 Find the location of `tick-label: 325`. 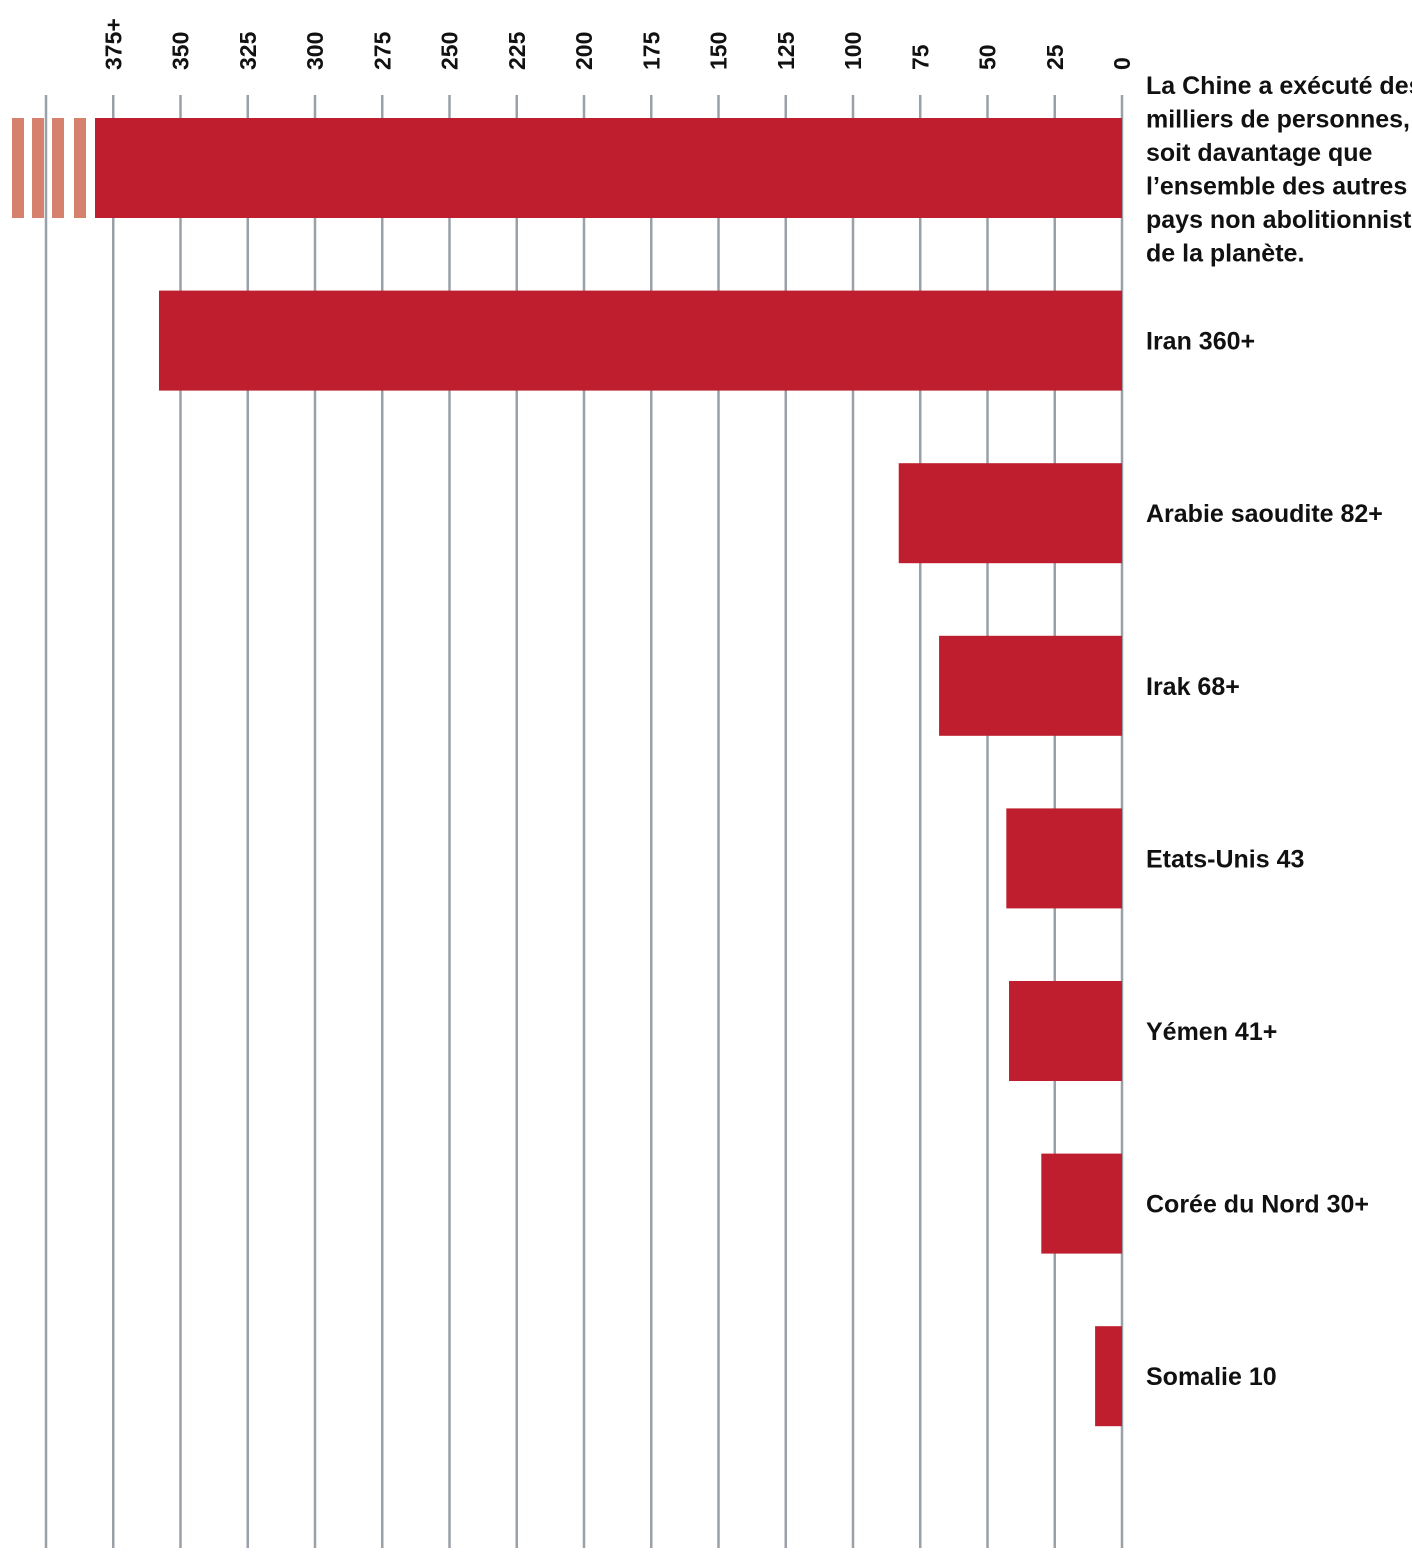

tick-label: 325 is located at coordinates (248, 50).